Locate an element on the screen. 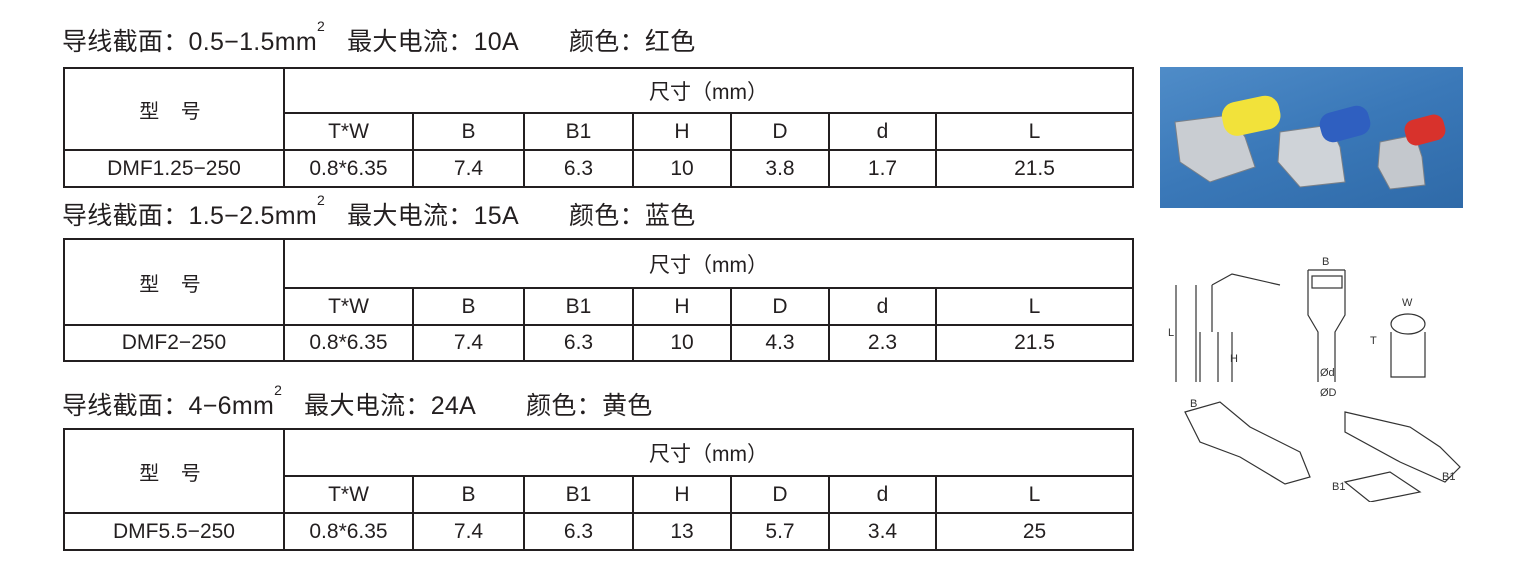  value-cell: 3.8 is located at coordinates (780, 168).